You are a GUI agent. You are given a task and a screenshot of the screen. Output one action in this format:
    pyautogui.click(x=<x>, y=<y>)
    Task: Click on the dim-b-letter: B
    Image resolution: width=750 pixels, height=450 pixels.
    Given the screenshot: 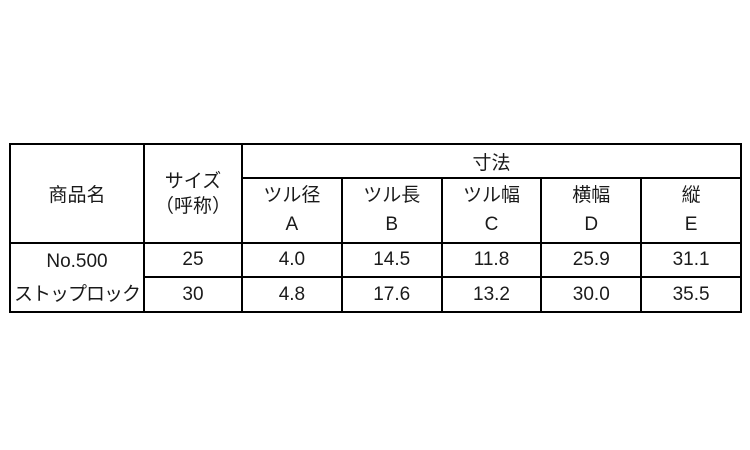 What is the action you would take?
    pyautogui.click(x=392, y=224)
    